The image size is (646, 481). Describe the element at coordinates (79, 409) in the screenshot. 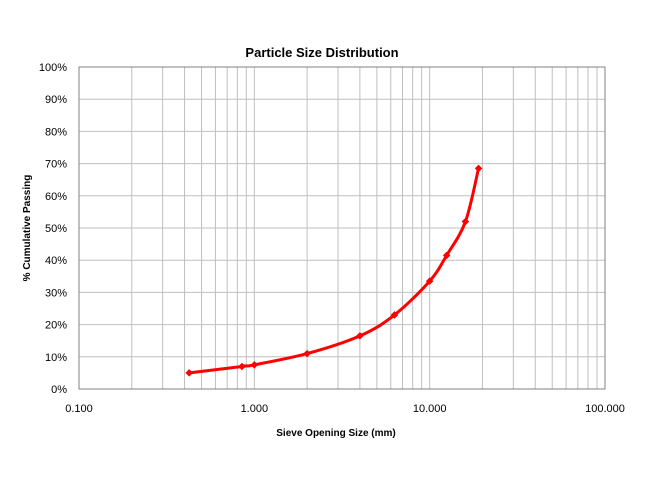

I see `x-tick-label: 0.100` at that location.